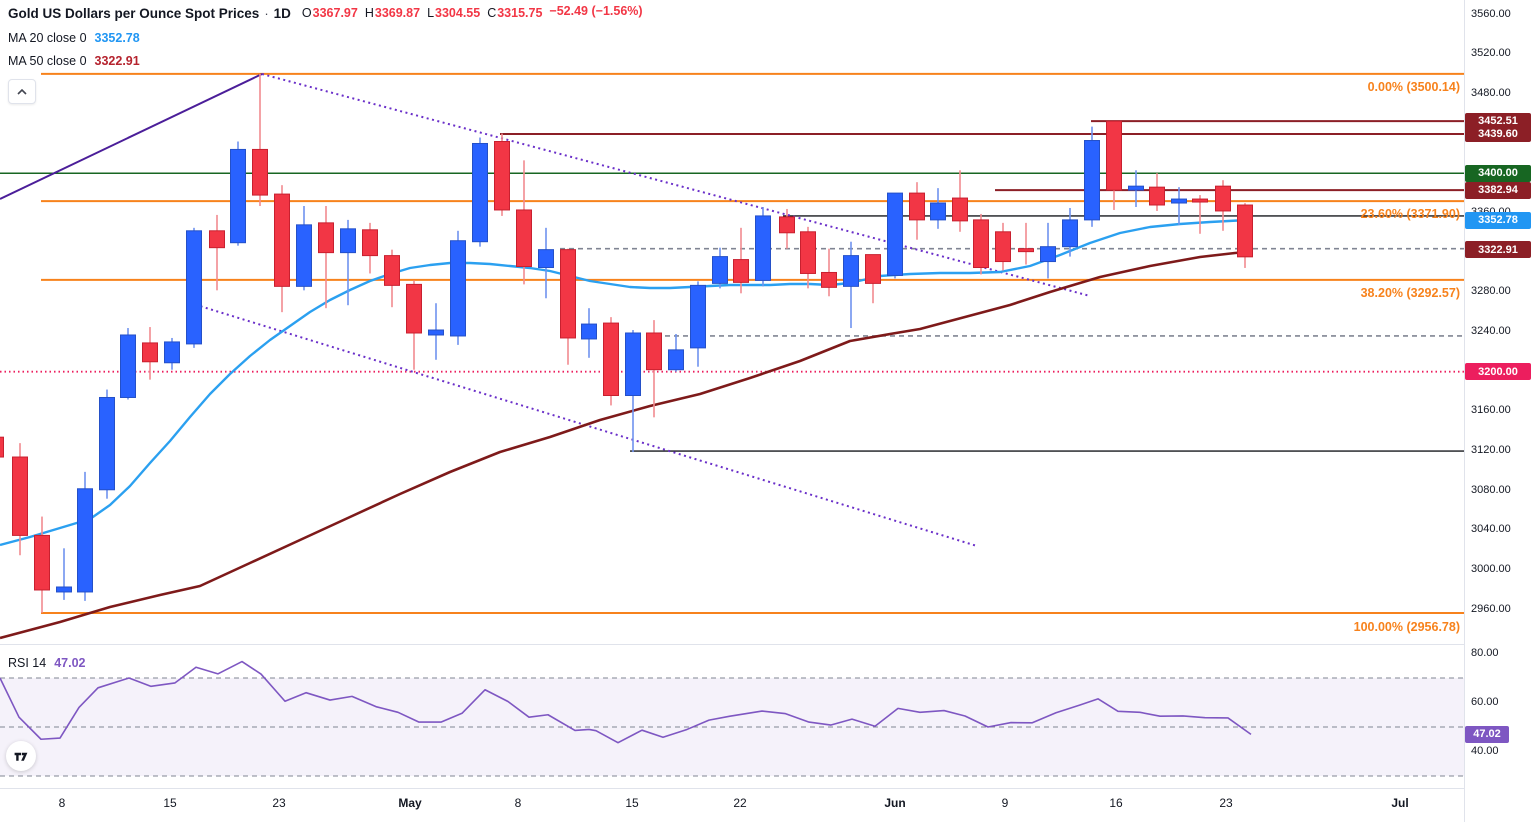 This screenshot has height=822, width=1536. I want to click on time-tick-9: 9, so click(1005, 803).